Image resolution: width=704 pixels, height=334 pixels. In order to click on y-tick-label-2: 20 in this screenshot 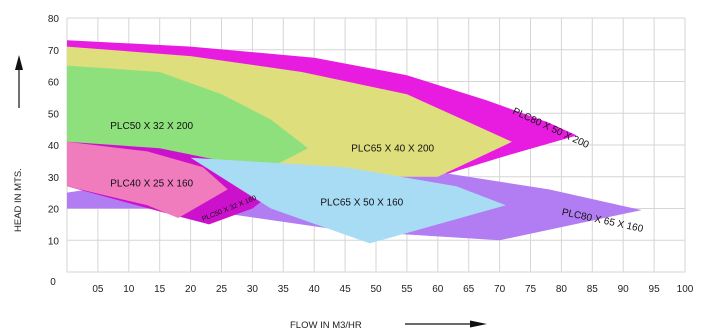, I will do `click(54, 210)`.